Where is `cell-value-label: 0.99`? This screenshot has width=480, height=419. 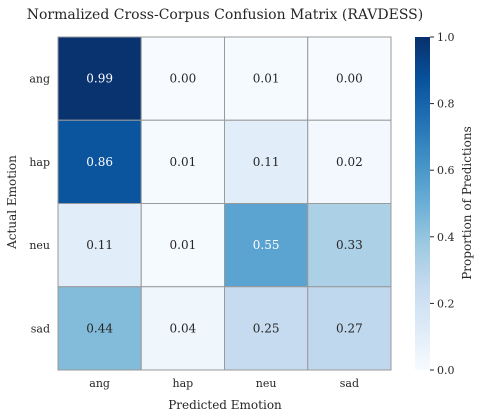
cell-value-label: 0.99 is located at coordinates (99, 79).